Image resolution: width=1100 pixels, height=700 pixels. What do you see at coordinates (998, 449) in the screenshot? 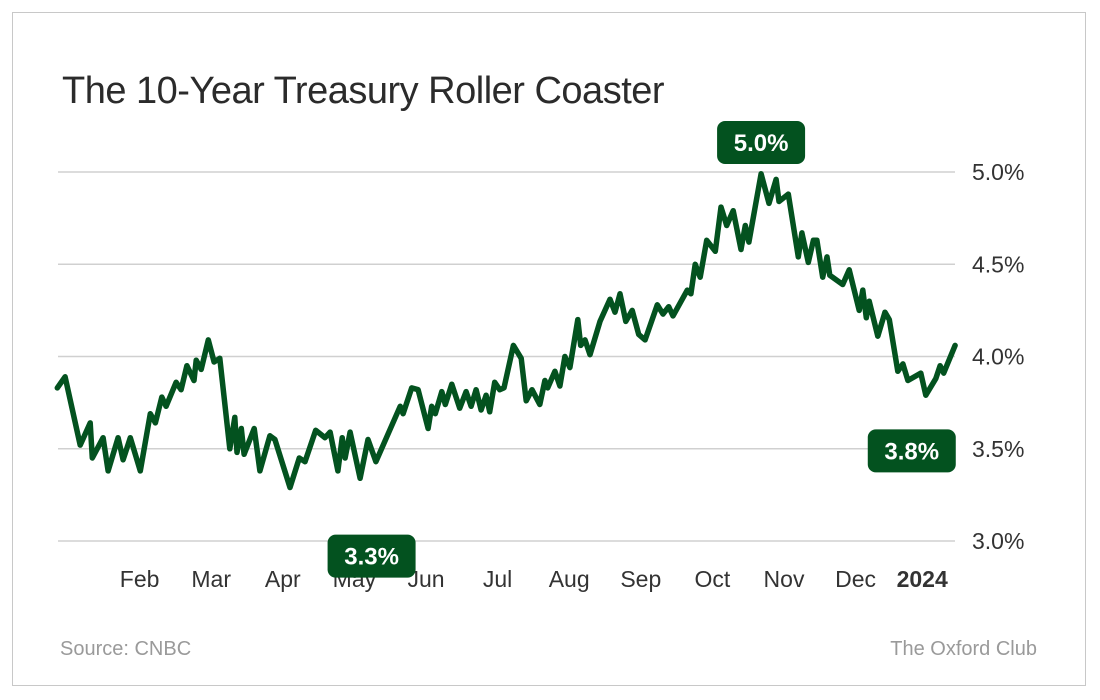
I see `y-tick-label: 3.5%` at bounding box center [998, 449].